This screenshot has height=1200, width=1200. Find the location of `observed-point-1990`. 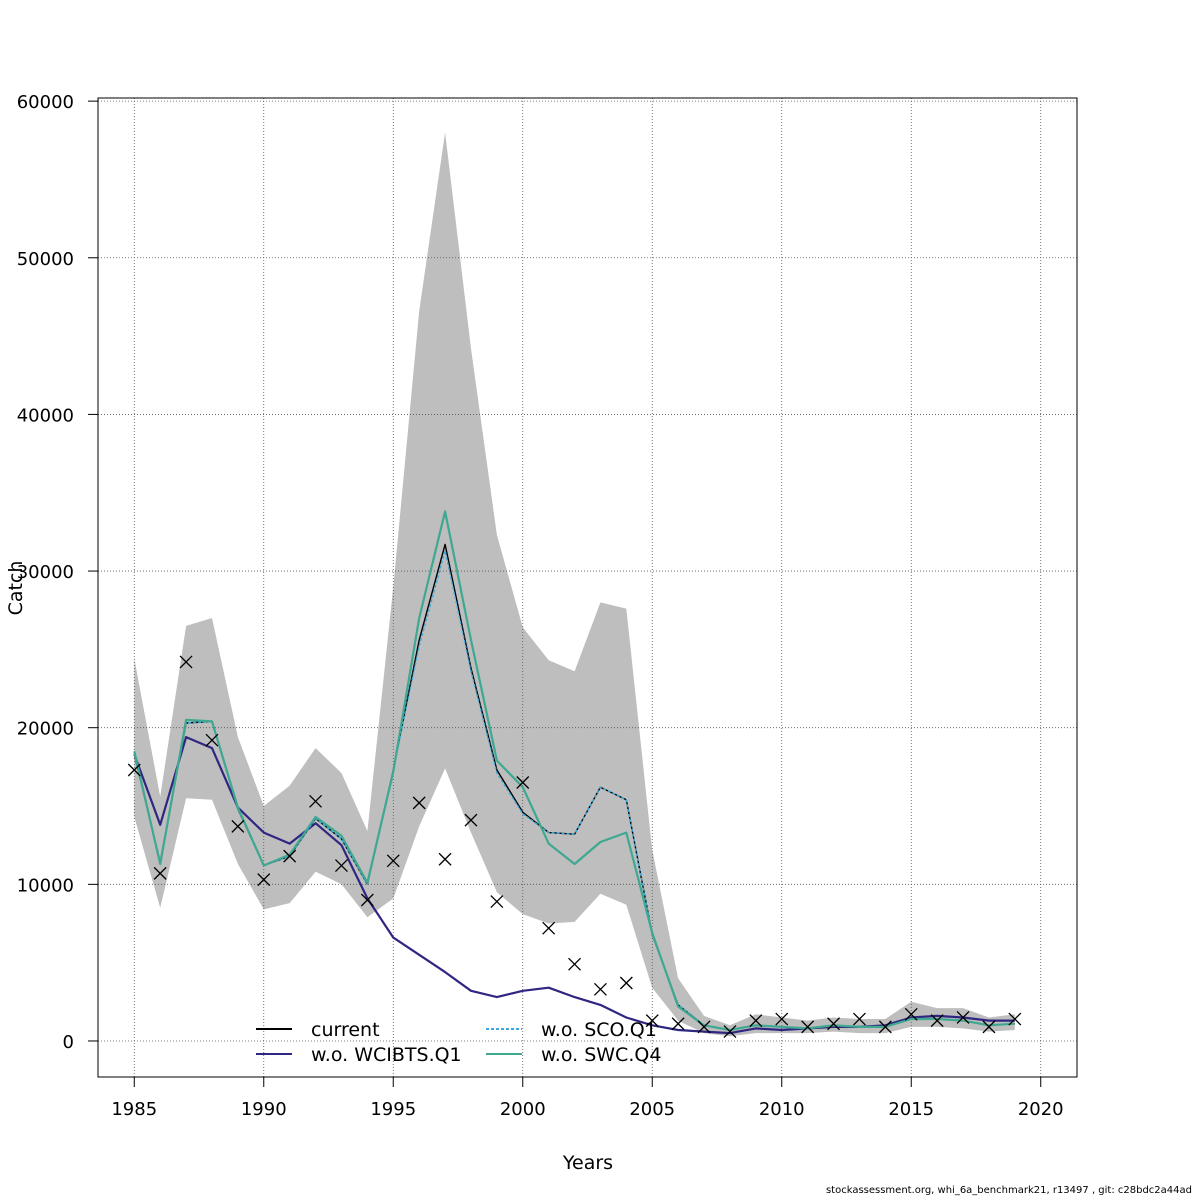

observed-point-1990 is located at coordinates (264, 880).